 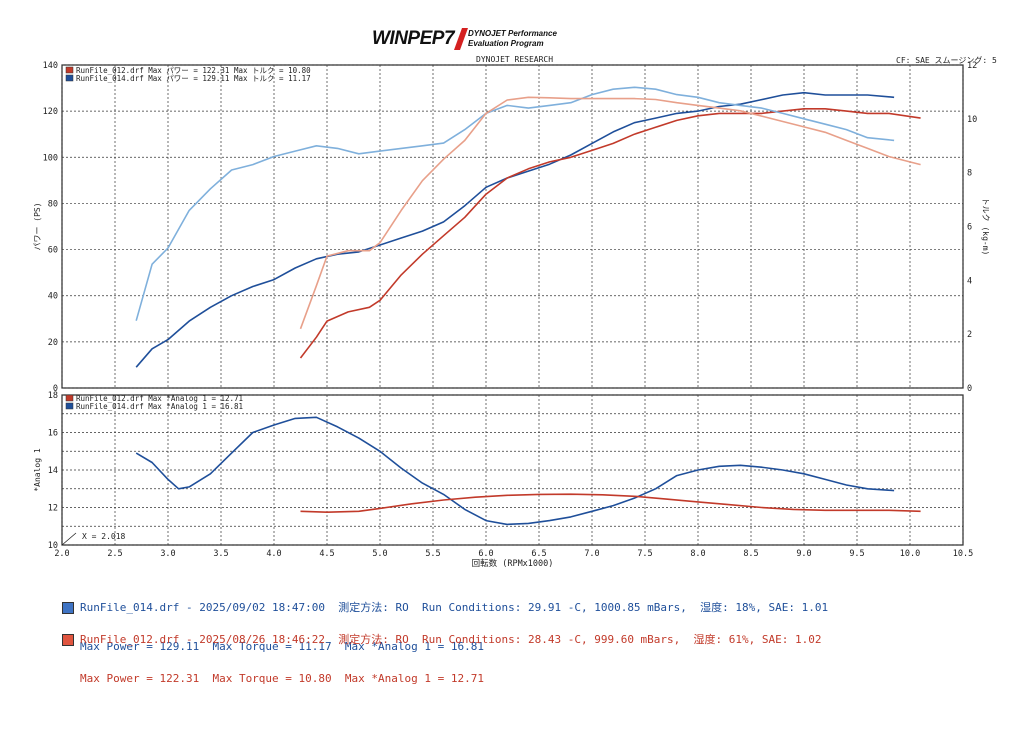 I want to click on x-axis-label: 回転数 (RPMx1000), so click(x=513, y=563).